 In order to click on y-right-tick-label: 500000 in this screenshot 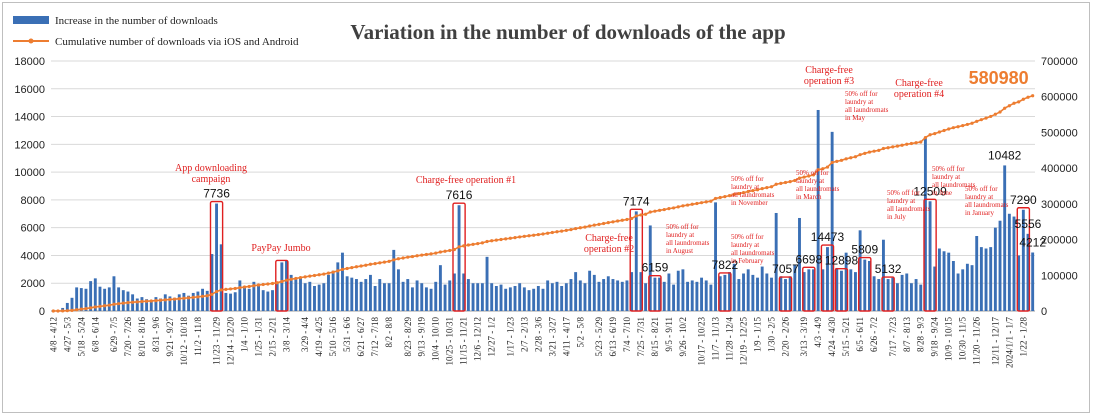, I will do `click(1059, 133)`.